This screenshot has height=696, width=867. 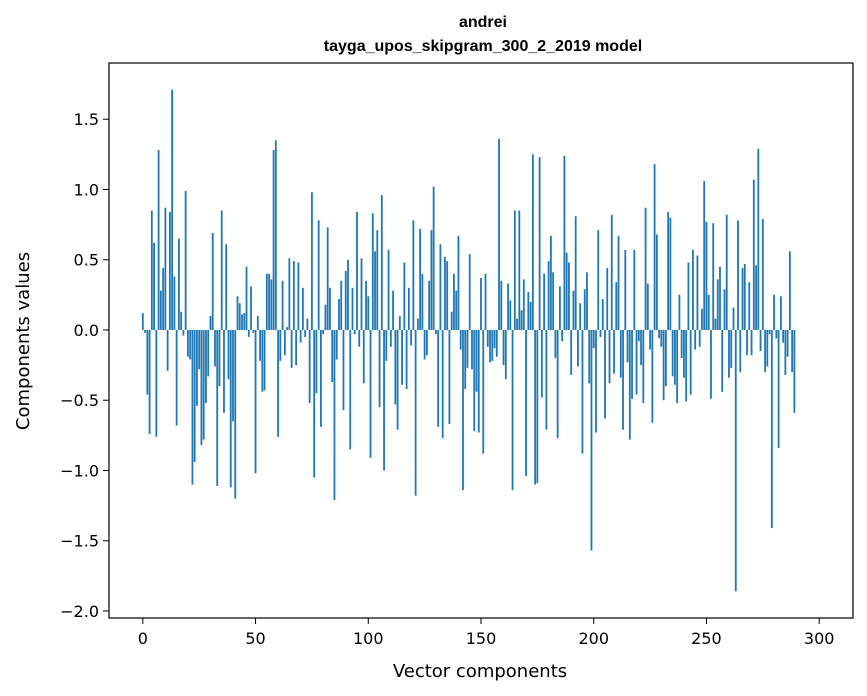 I want to click on y-tick-label: 1.0, so click(x=86, y=189).